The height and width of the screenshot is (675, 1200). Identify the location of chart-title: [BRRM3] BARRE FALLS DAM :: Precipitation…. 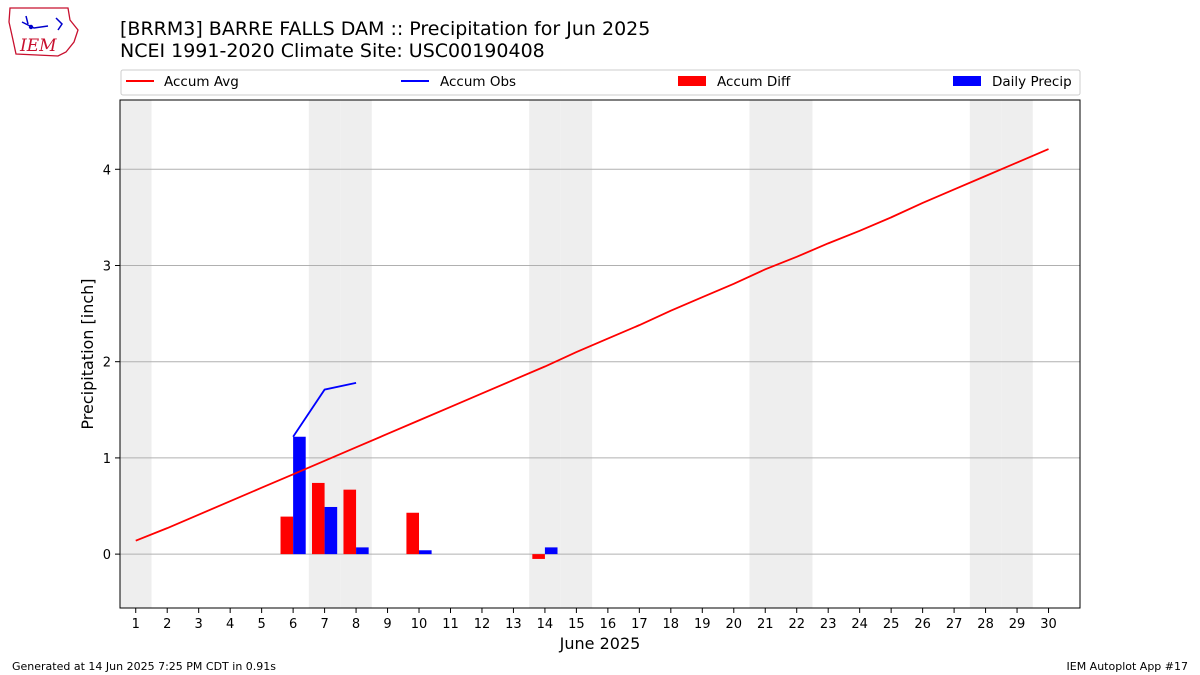
(385, 29).